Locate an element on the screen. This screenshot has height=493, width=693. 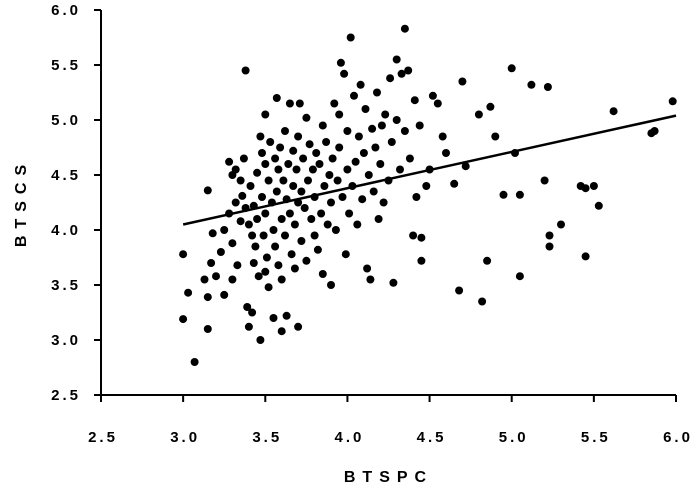
x-tick-label: 4.5 is located at coordinates (432, 437).